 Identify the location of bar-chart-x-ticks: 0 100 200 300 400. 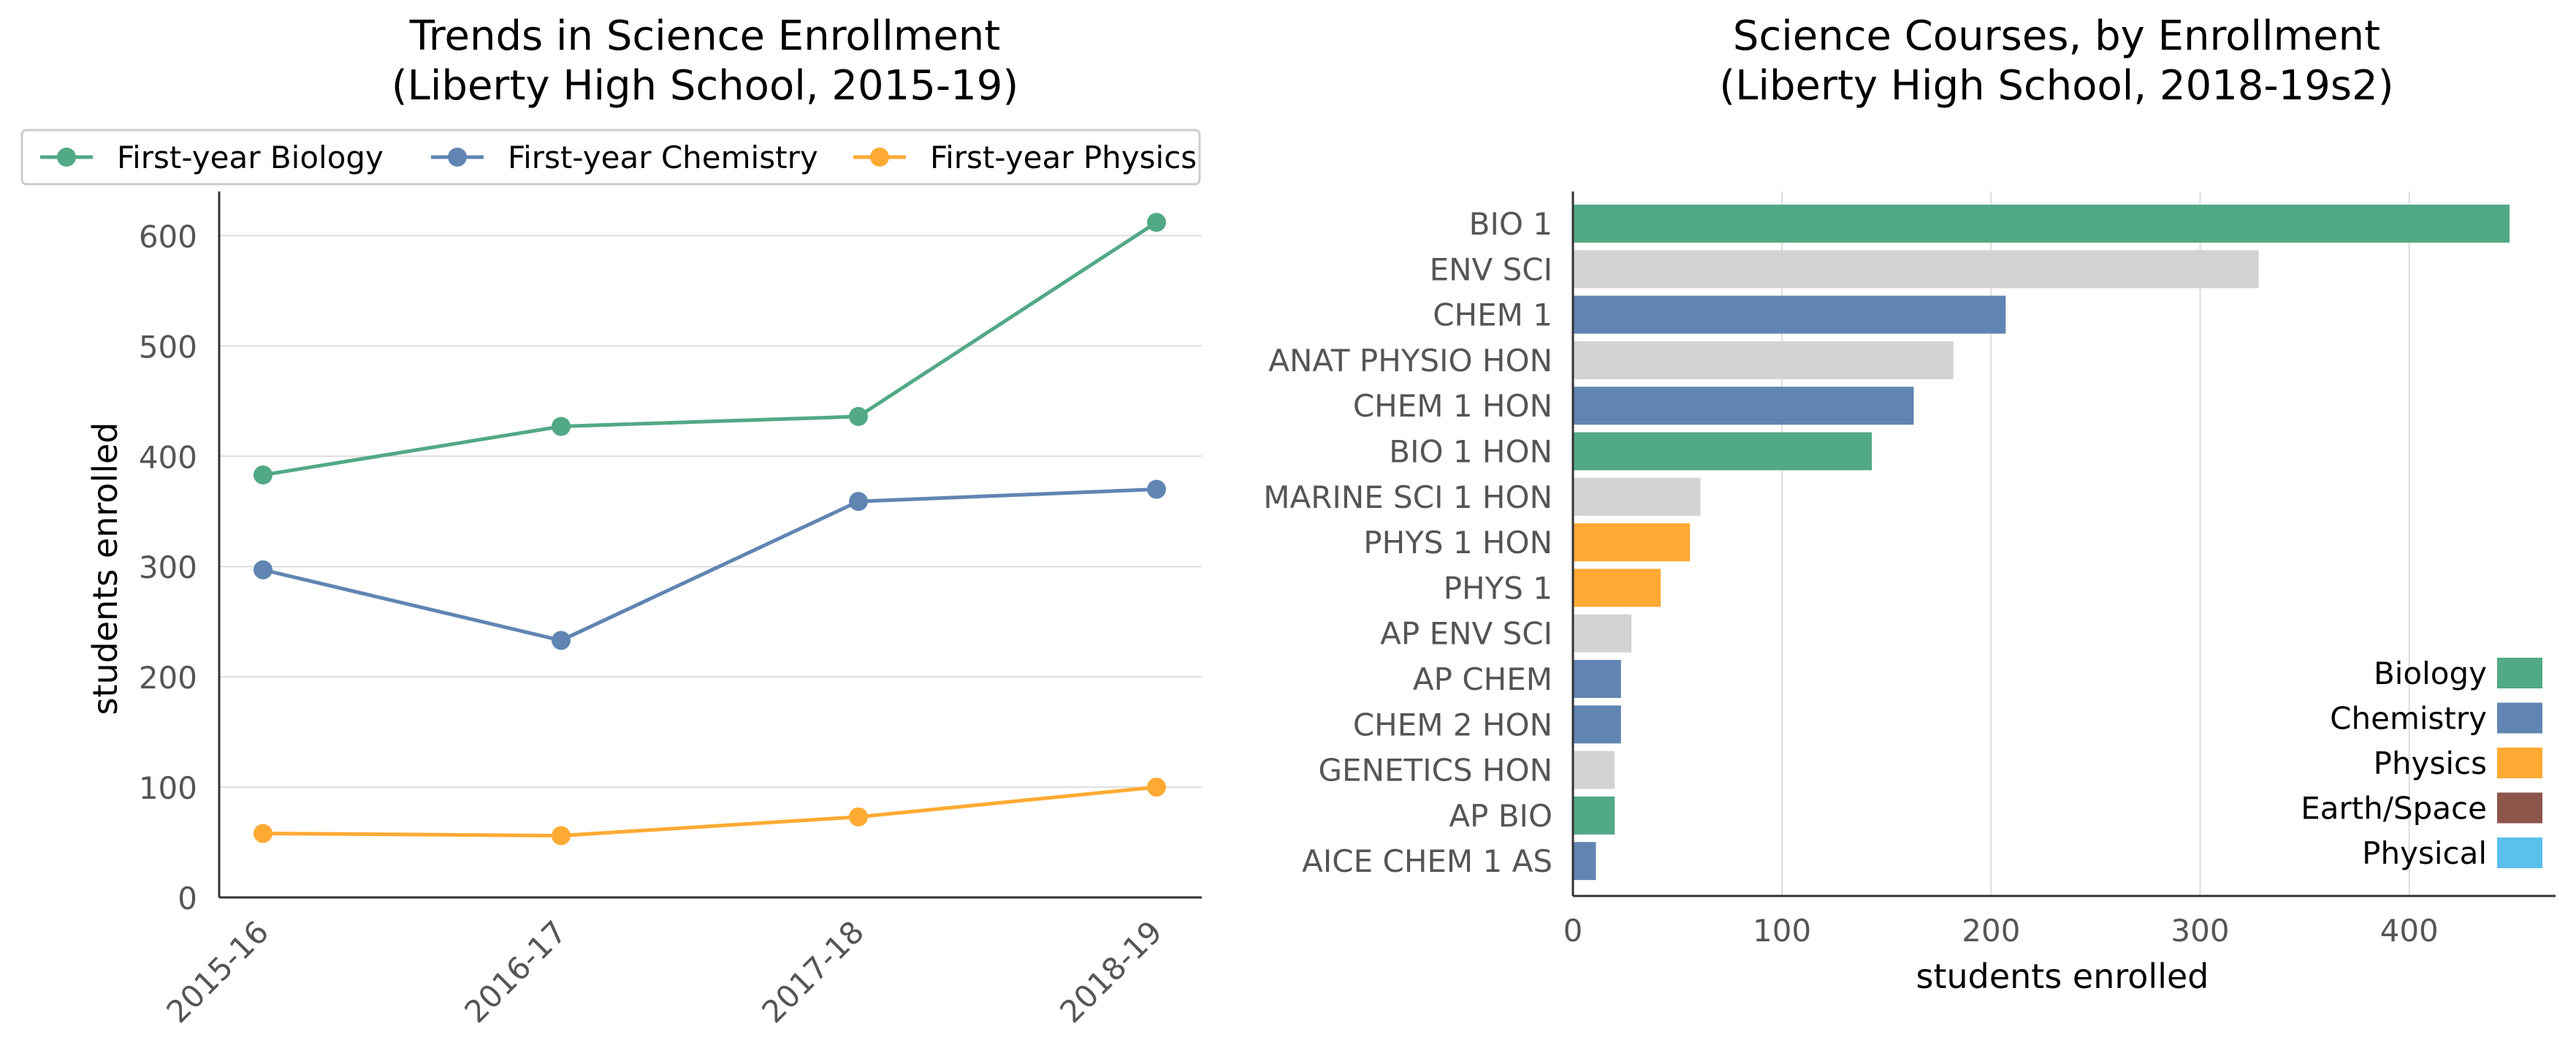
(2001, 931).